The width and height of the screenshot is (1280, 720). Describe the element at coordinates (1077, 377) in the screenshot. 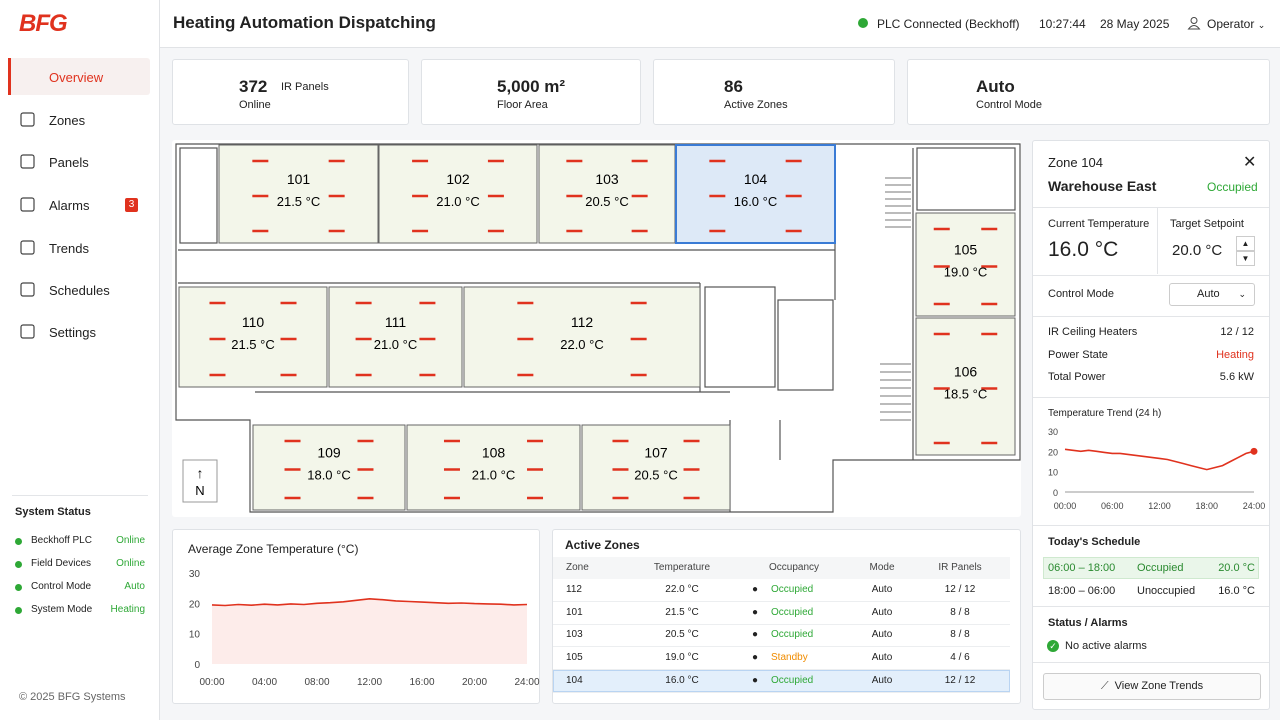

I see `detail-label: Total Power` at that location.